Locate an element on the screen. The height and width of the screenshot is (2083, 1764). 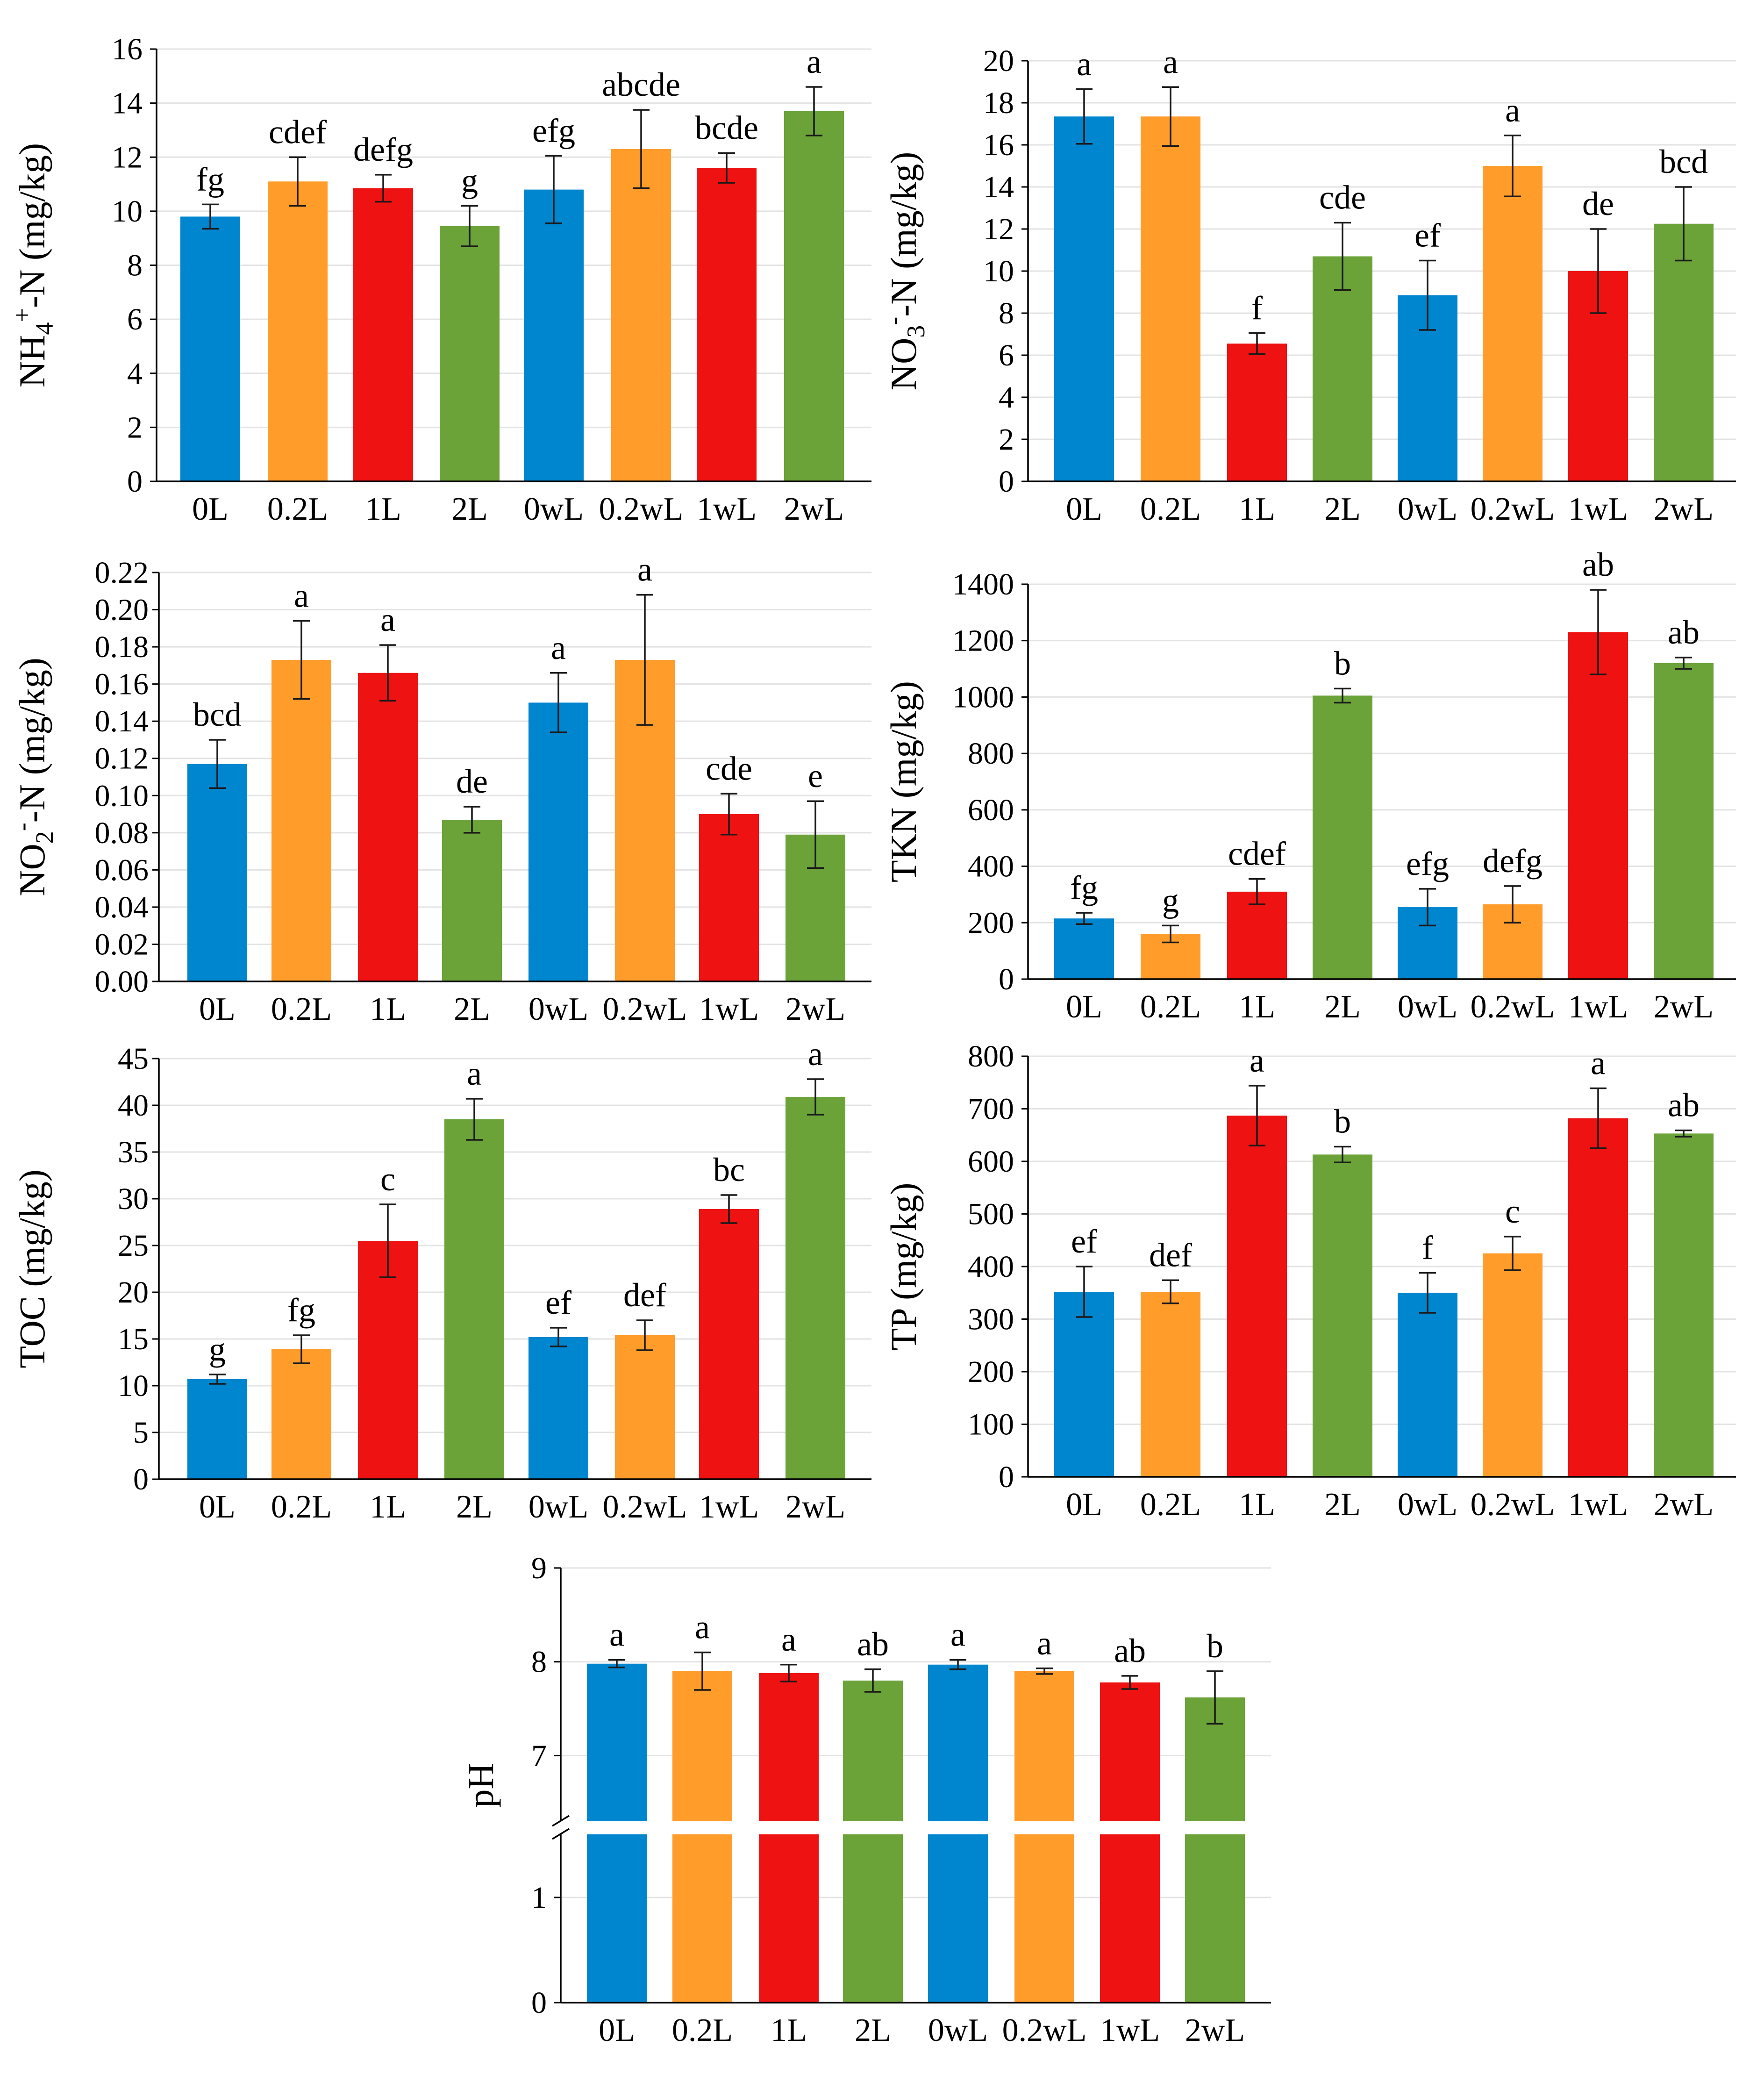
chart-2-x-tick-label: 0L is located at coordinates (218, 1009).